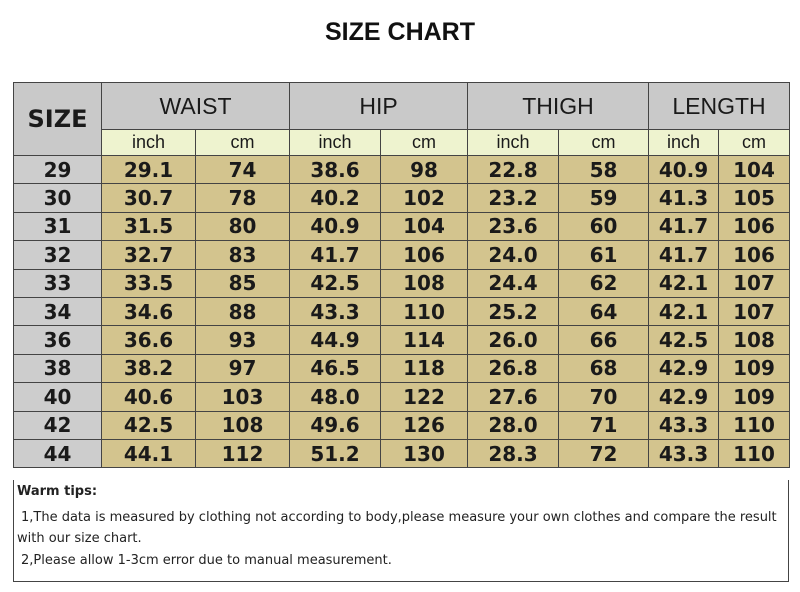 Image resolution: width=800 pixels, height=592 pixels. What do you see at coordinates (604, 255) in the screenshot?
I see `measurement-cell: 61` at bounding box center [604, 255].